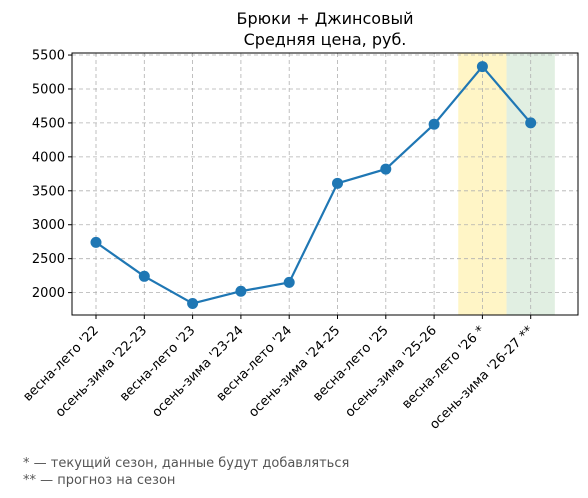 This screenshot has width=588, height=498. What do you see at coordinates (99, 480) in the screenshot?
I see `footnote-forecast: ** — прогноз на сезон` at bounding box center [99, 480].